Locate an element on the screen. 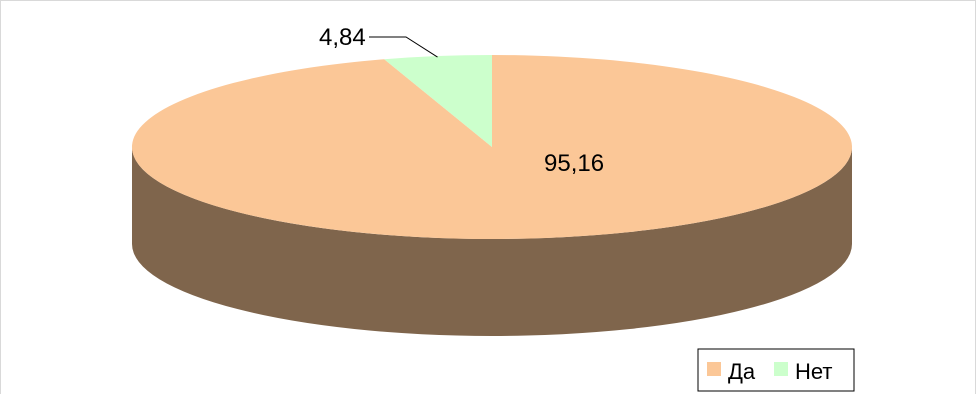  leader-line-net is located at coordinates (403, 47).